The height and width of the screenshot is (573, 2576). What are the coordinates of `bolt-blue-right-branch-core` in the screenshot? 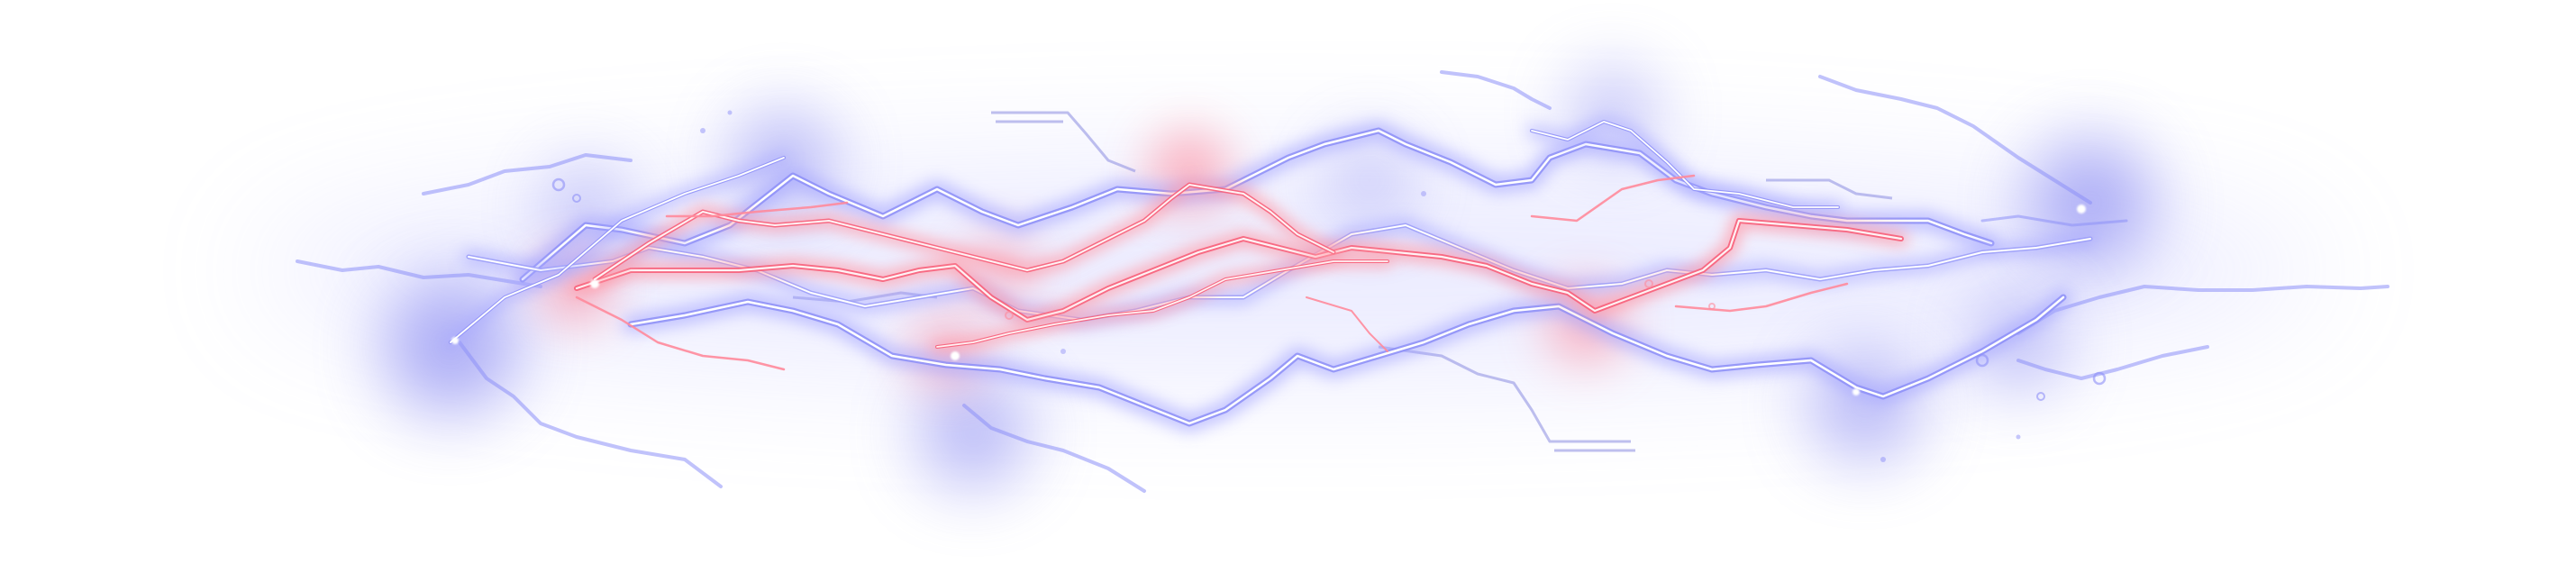 It's located at (1685, 164).